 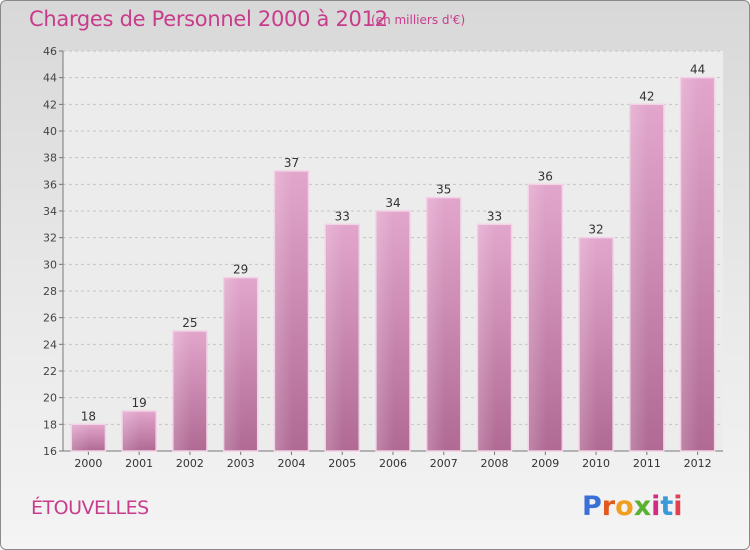 What do you see at coordinates (545, 463) in the screenshot?
I see `x-tick-label: 2009` at bounding box center [545, 463].